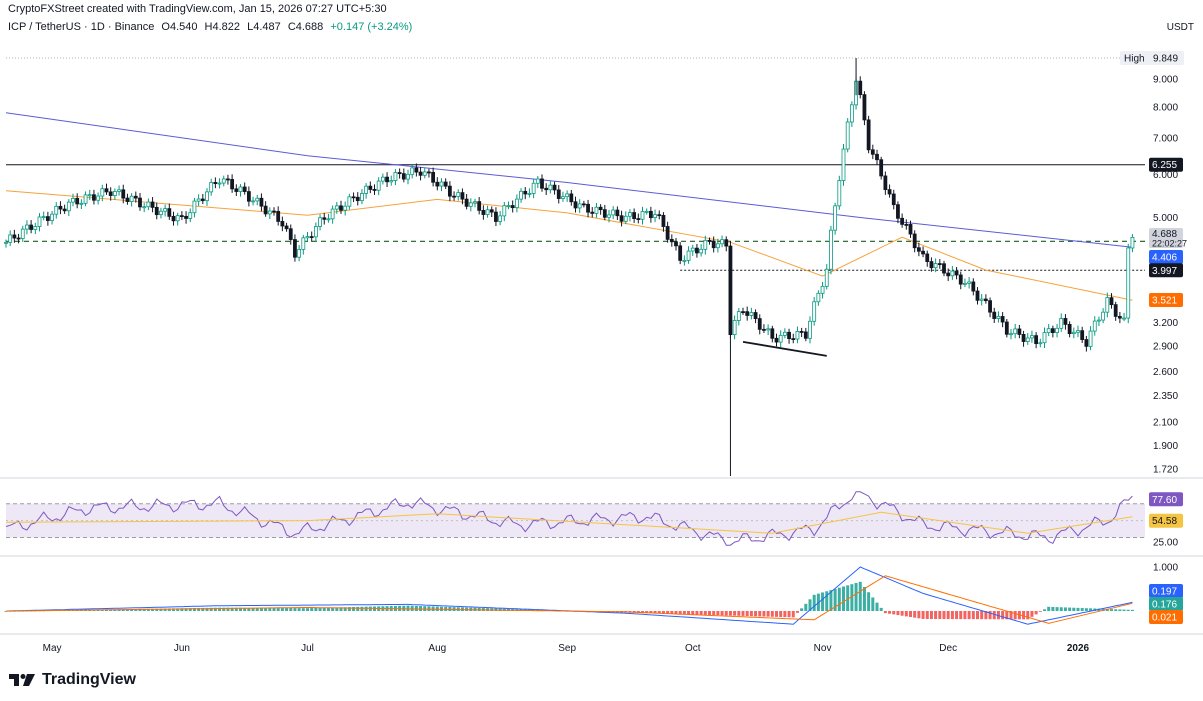 The height and width of the screenshot is (701, 1203). I want to click on macd-value-tag: 0.197, so click(1164, 592).